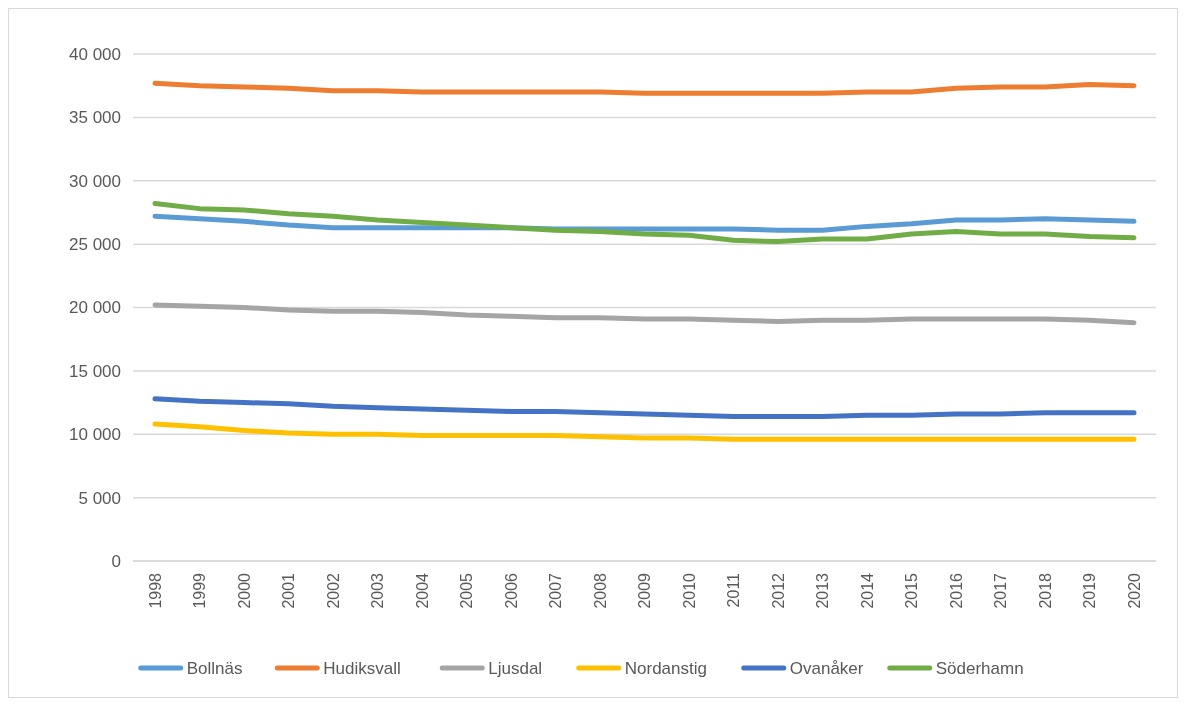  I want to click on x-tick-label: 2009, so click(645, 590).